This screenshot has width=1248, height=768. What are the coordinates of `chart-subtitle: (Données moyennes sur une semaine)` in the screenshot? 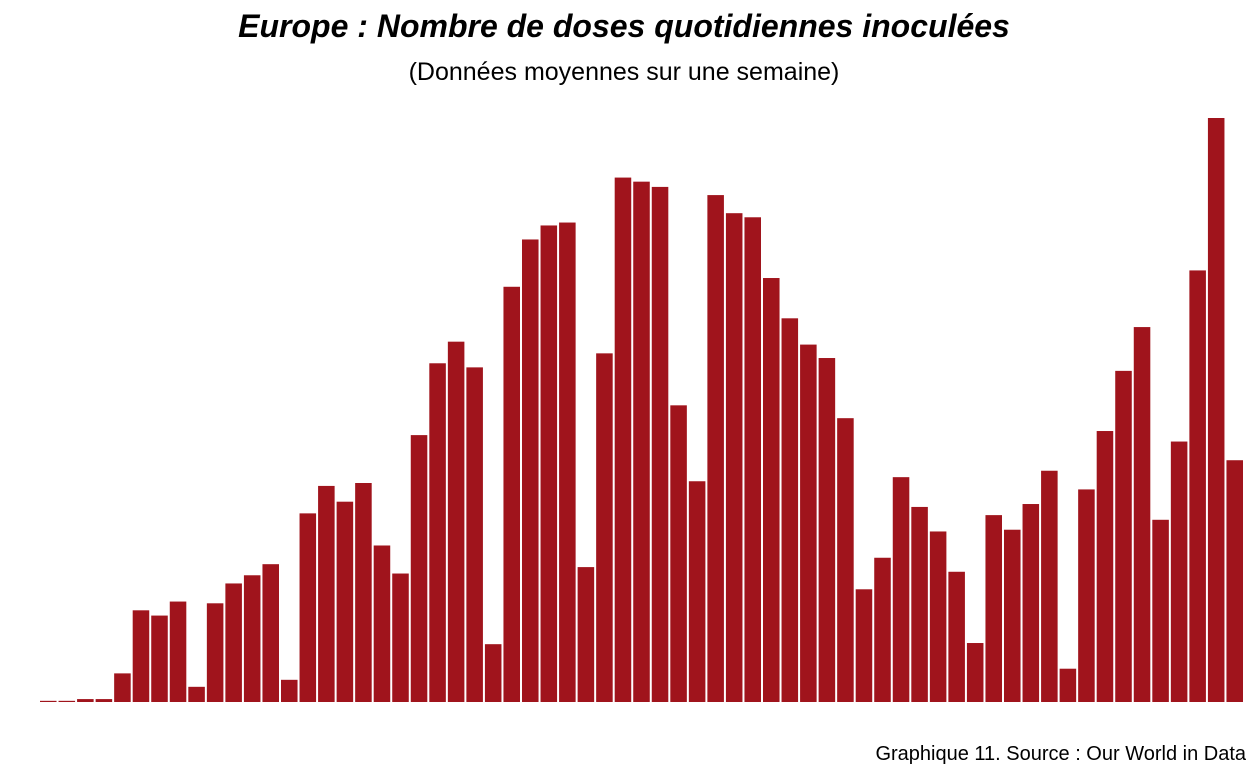 It's located at (624, 72).